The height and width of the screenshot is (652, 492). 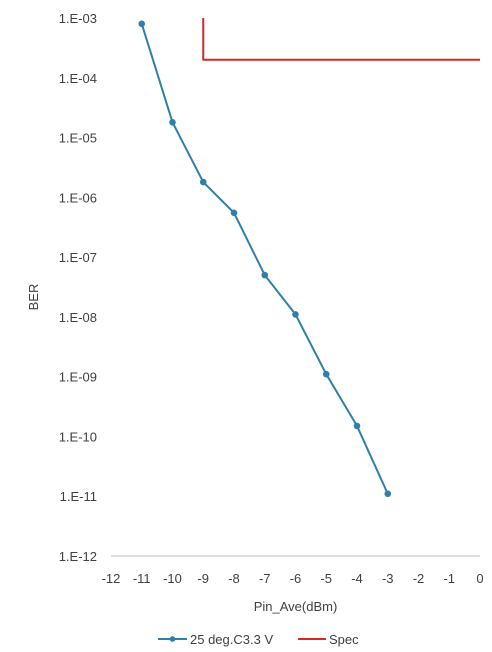 What do you see at coordinates (479, 578) in the screenshot?
I see `x-tick-label: 0` at bounding box center [479, 578].